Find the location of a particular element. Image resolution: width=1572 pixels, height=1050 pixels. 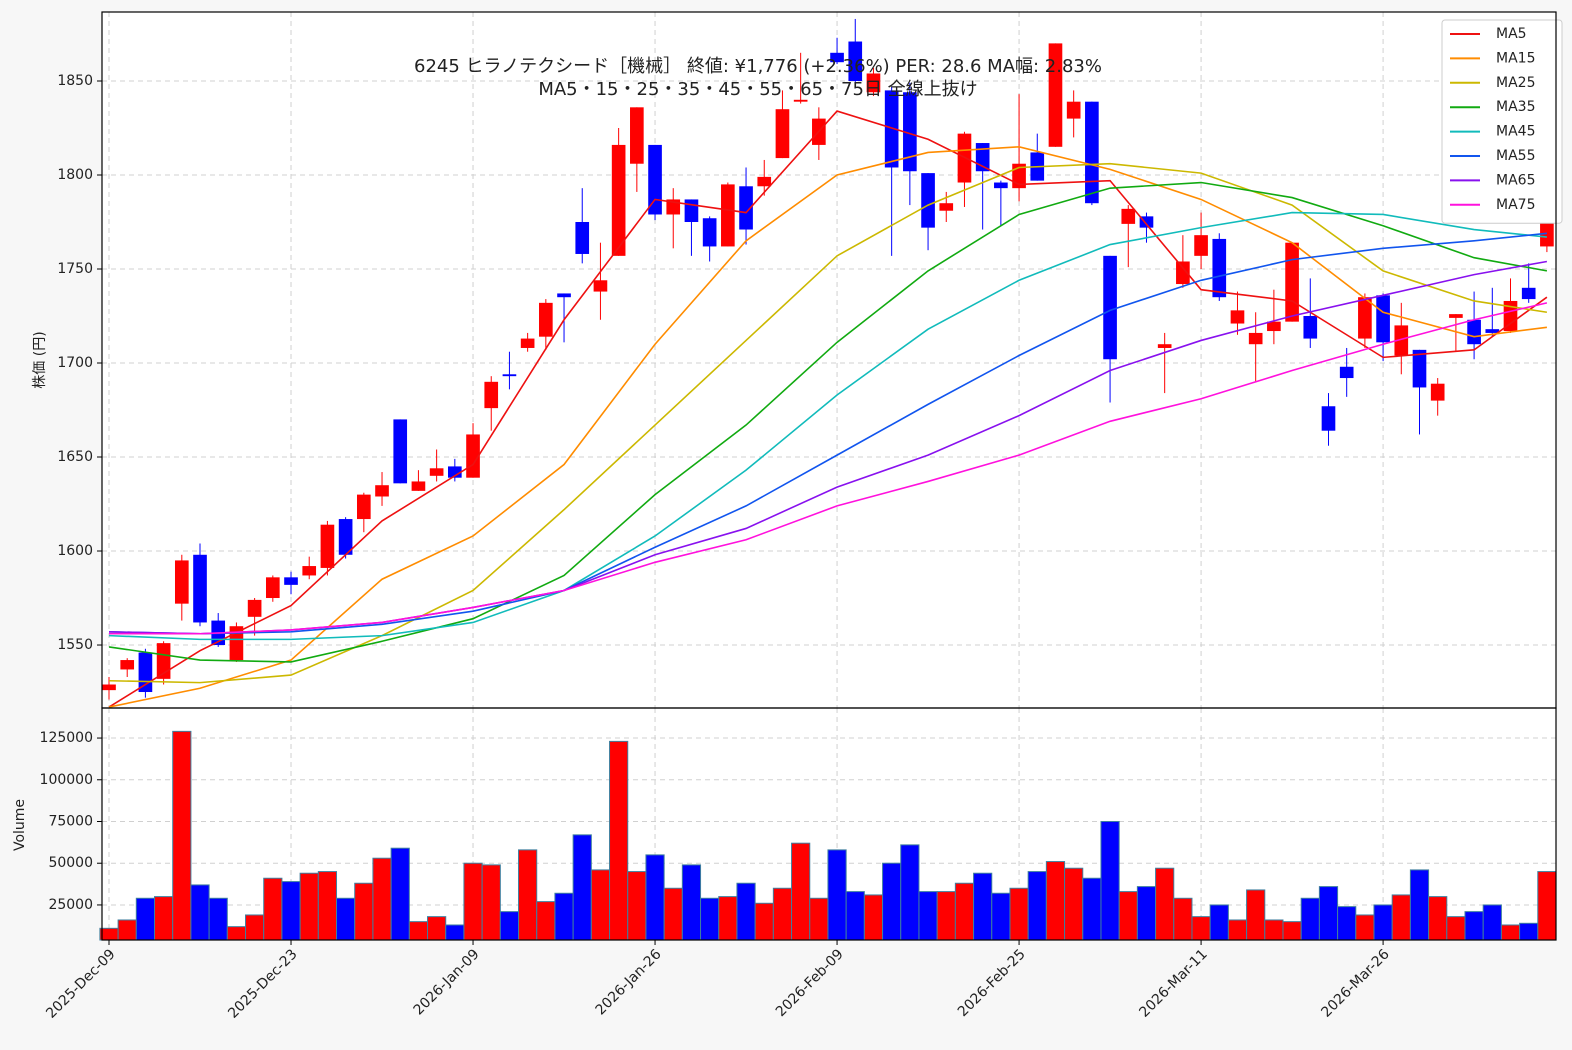

y-tick-label: 75000 is located at coordinates (70, 821).